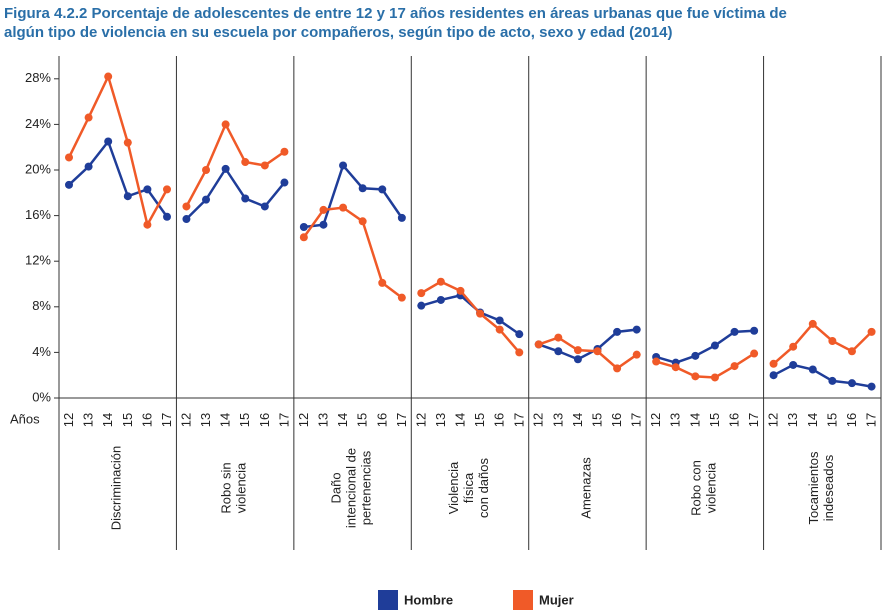  I want to click on group-label-wrap: Robo sinviolencia, so click(234, 488).